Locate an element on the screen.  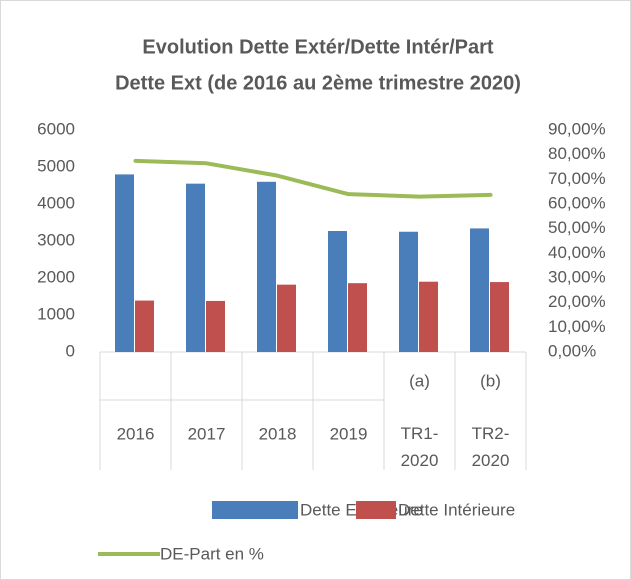
y2-tick-label: 0,00% is located at coordinates (572, 350).